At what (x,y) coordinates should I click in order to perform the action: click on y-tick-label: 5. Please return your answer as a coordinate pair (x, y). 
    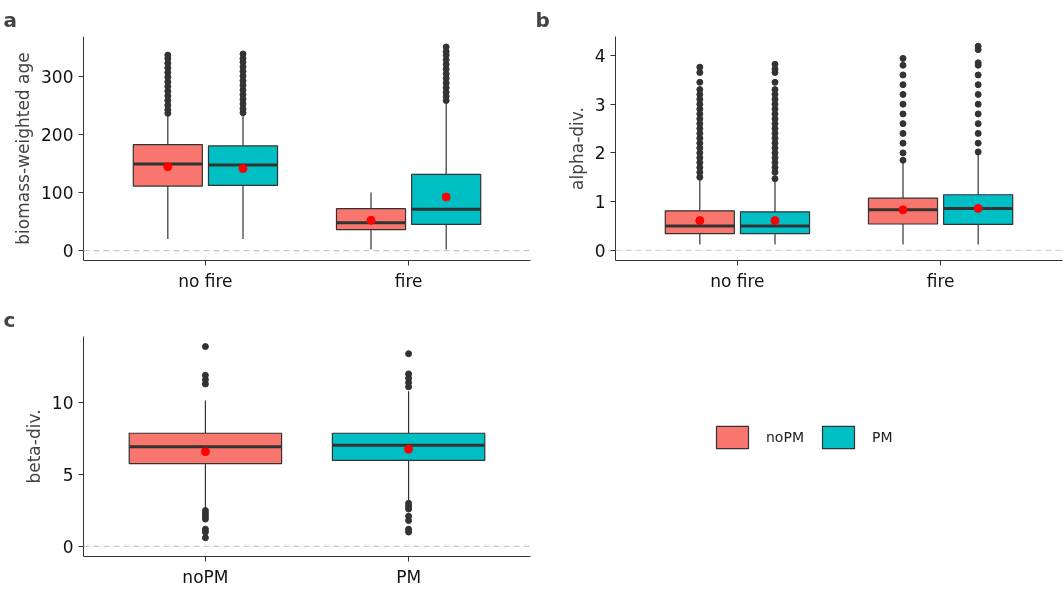
    Looking at the image, I should click on (68, 475).